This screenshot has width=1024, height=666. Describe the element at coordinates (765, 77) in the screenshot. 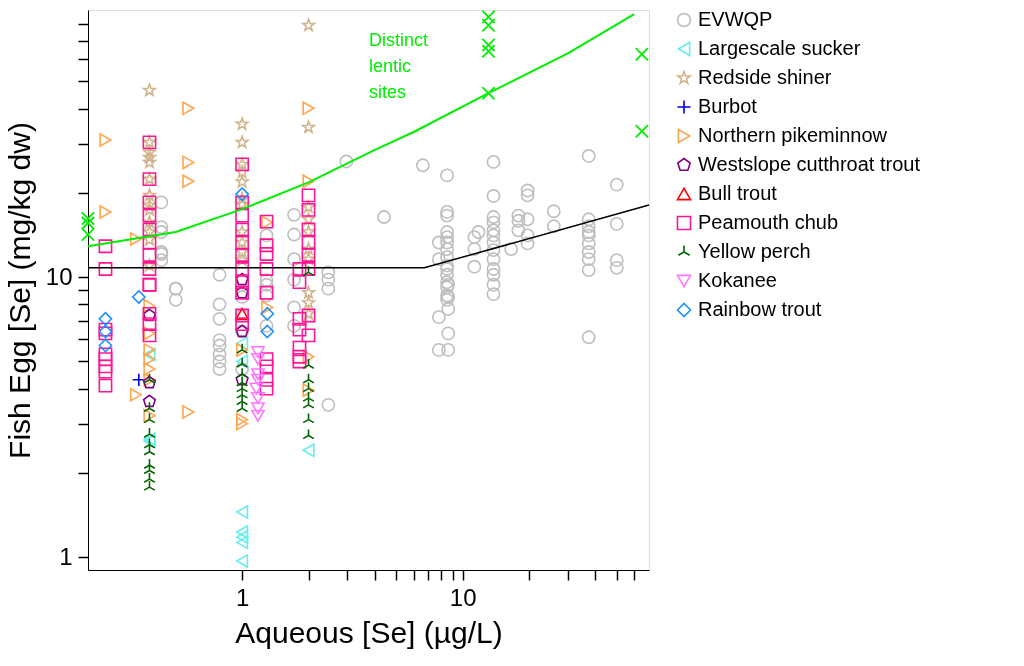

I see `legend-label: Redside shiner` at that location.